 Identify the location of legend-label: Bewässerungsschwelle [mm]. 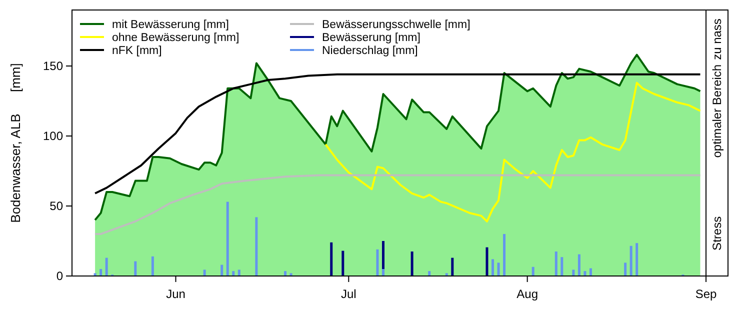
(396, 25).